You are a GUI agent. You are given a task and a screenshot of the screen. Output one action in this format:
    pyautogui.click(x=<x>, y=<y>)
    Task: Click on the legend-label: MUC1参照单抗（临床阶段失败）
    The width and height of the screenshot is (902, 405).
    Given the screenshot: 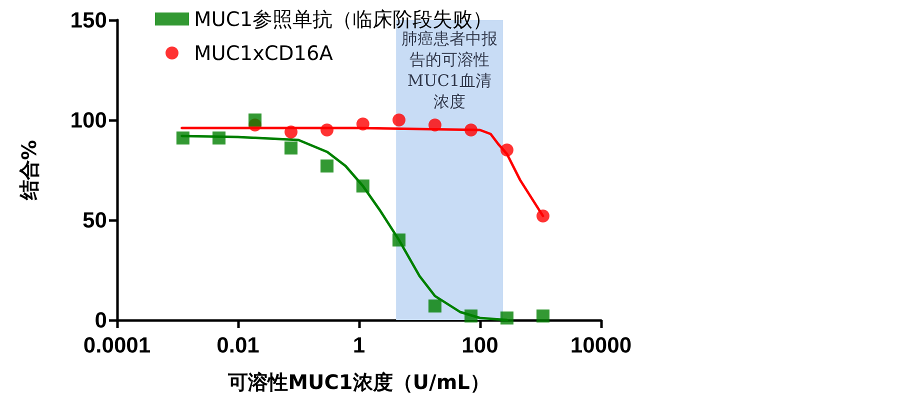 What is the action you would take?
    pyautogui.click(x=343, y=19)
    